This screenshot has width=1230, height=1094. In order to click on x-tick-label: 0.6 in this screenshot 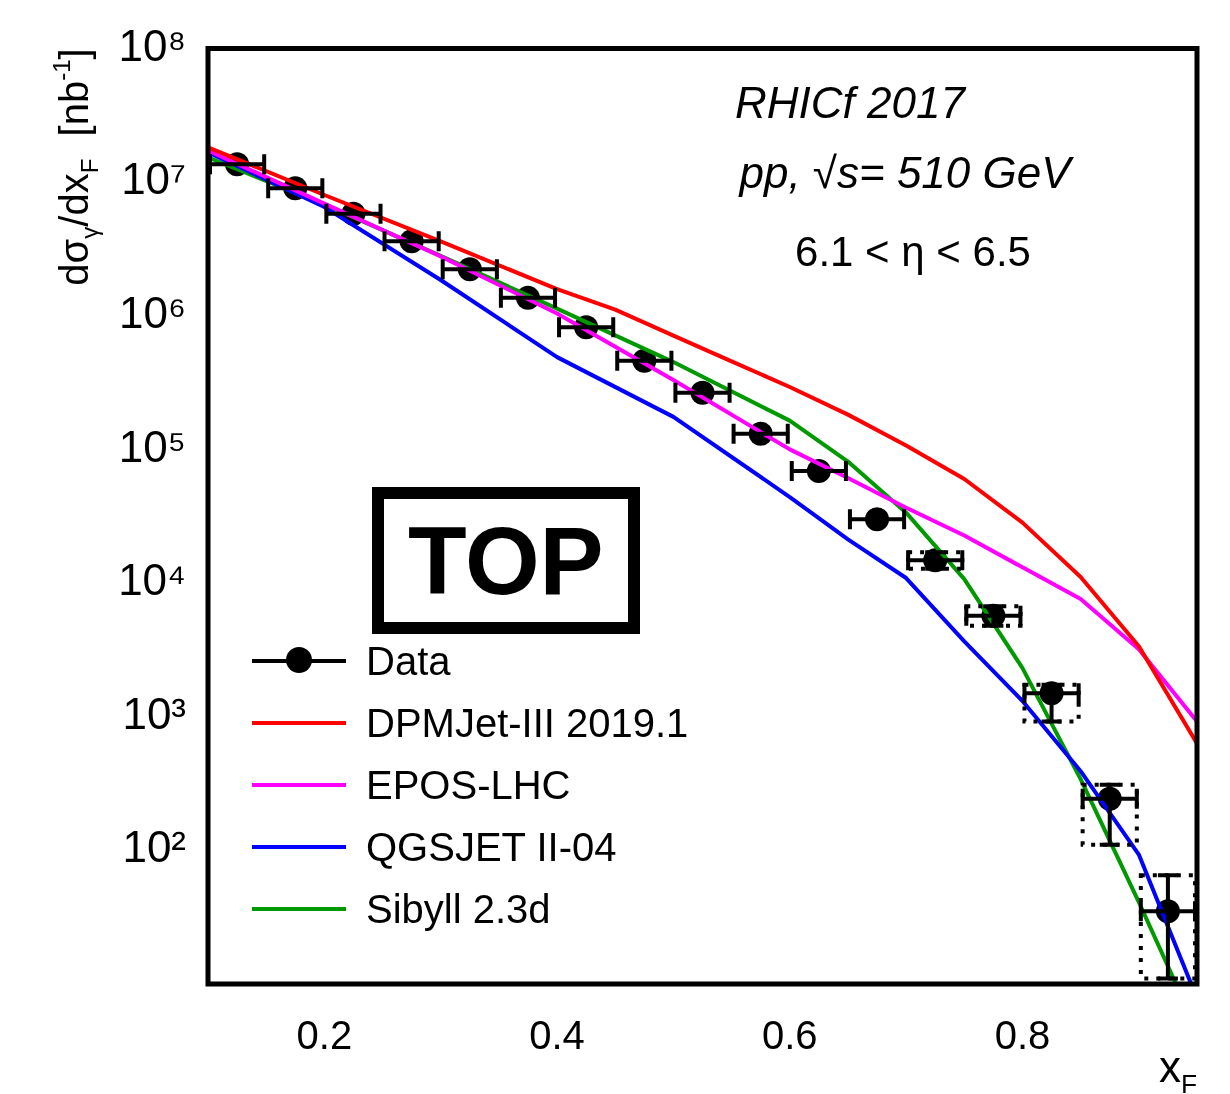, I will do `click(789, 1035)`.